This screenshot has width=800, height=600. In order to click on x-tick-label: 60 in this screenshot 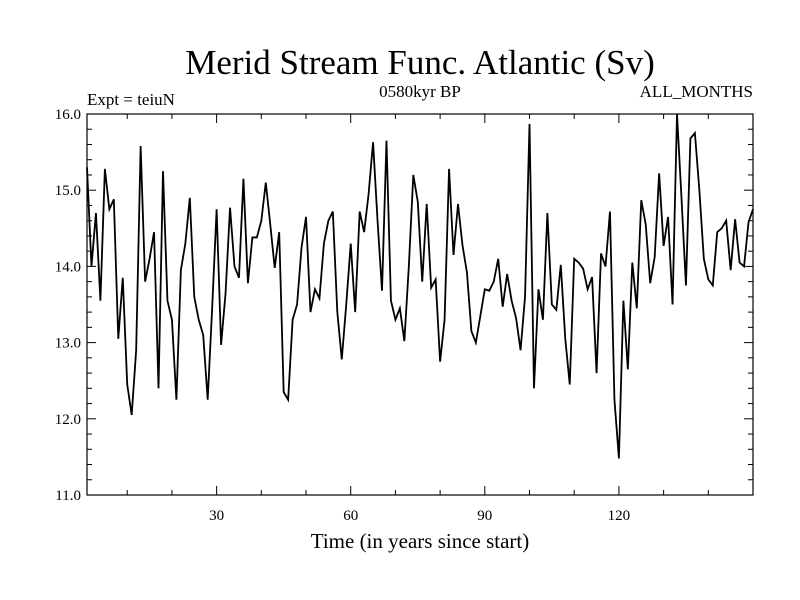, I will do `click(350, 516)`.